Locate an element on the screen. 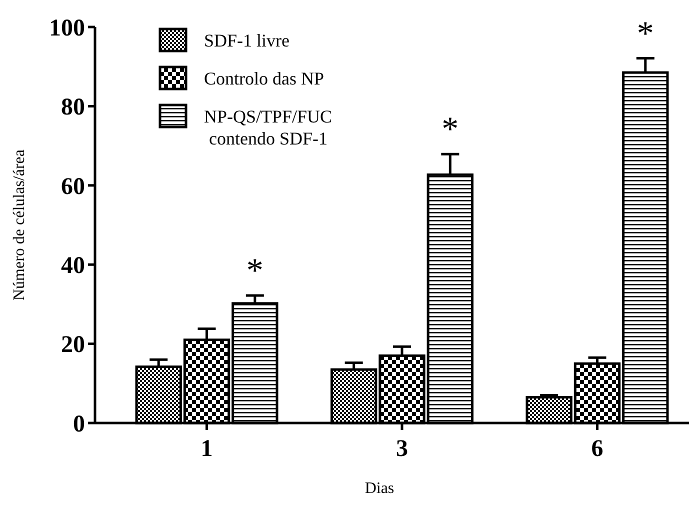  x-tick-label: 3 is located at coordinates (402, 449).